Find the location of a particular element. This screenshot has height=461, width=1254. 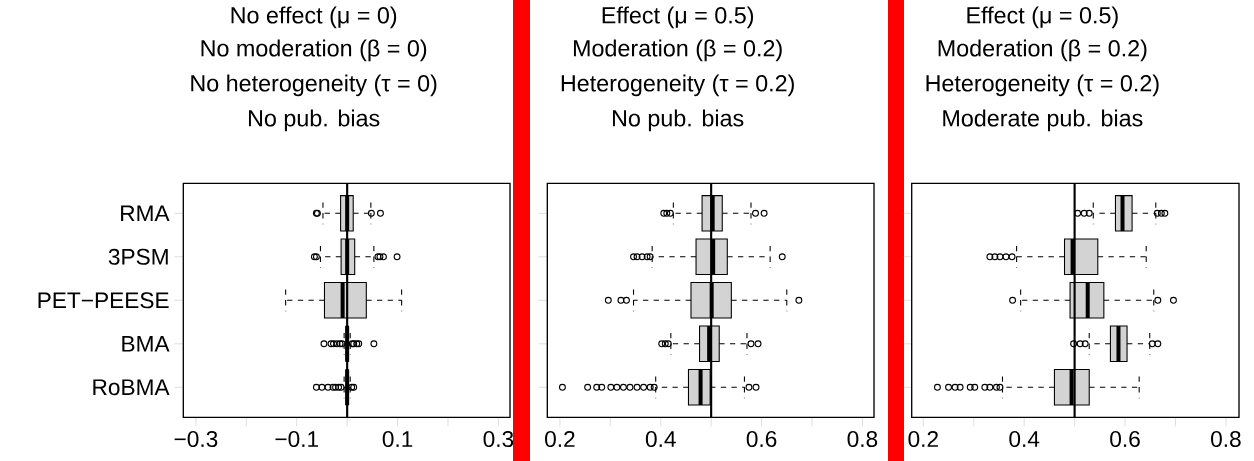

text: No heterogeneity (τ = 0) is located at coordinates (314, 85).